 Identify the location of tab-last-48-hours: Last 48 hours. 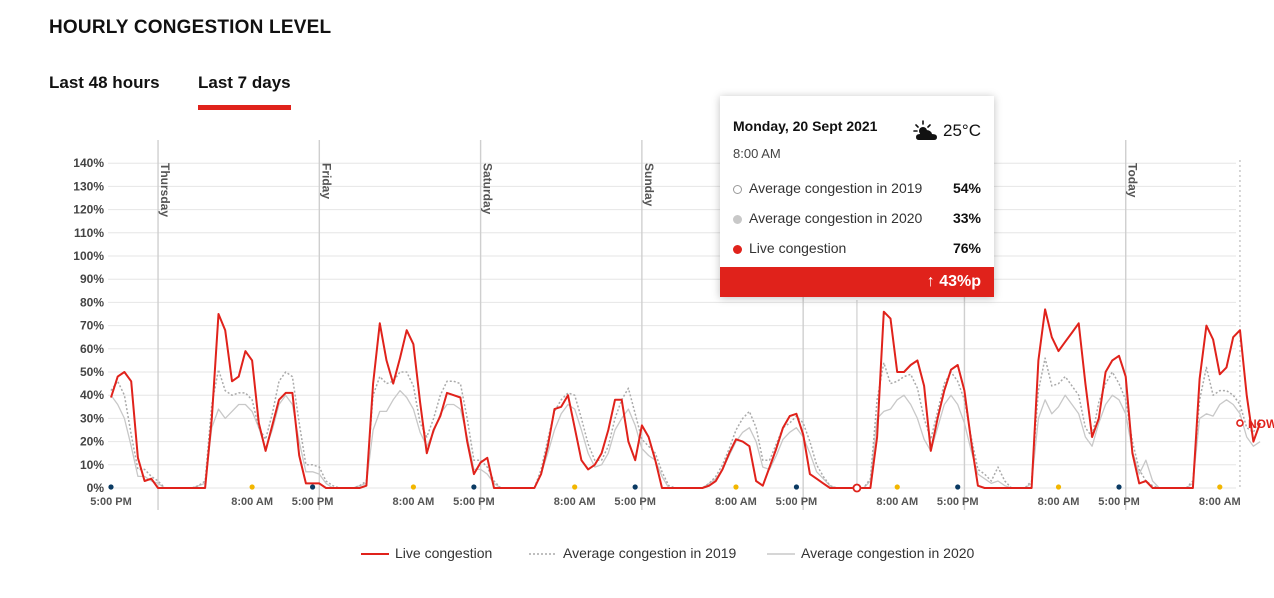
(104, 83).